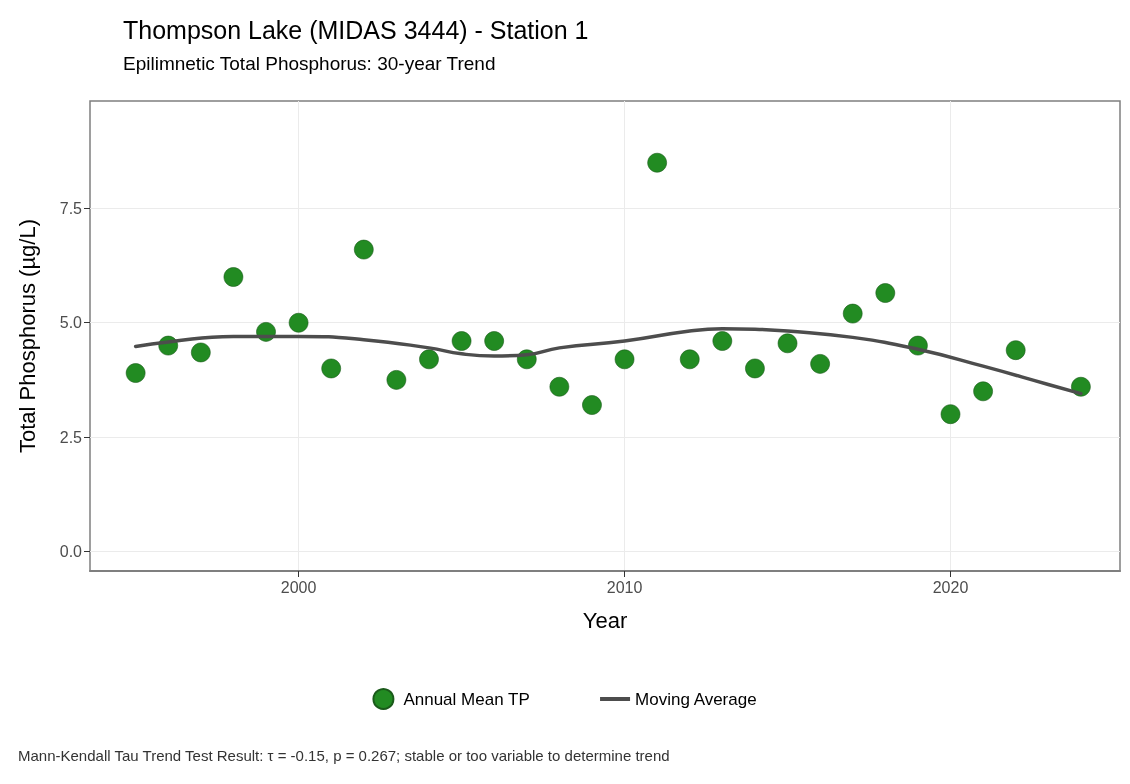 Image resolution: width=1130 pixels, height=784 pixels. What do you see at coordinates (27, 336) in the screenshot?
I see `y-axis-title: Total Phosphorus (µg/L)` at bounding box center [27, 336].